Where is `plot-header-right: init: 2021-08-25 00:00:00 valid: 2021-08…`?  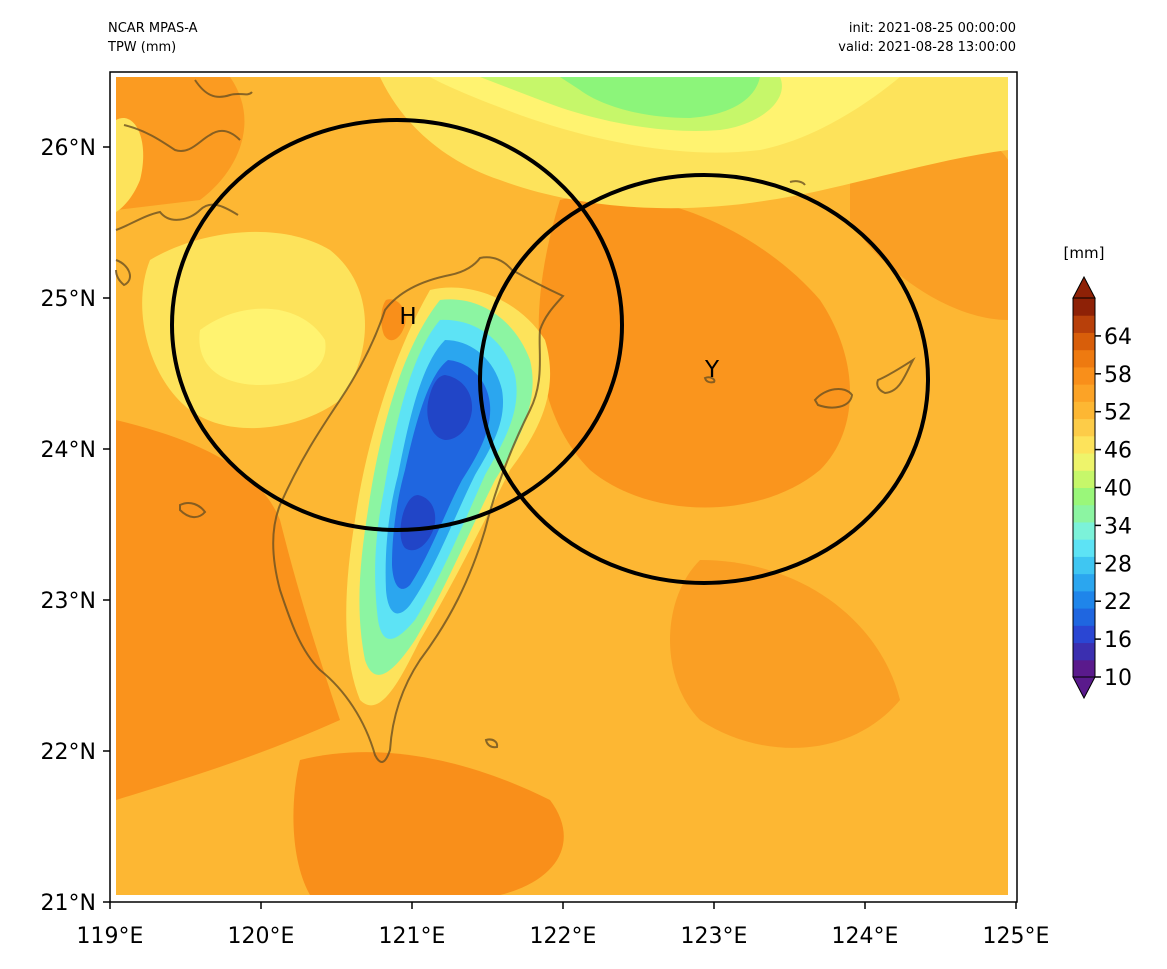 plot-header-right: init: 2021-08-25 00:00:00 valid: 2021-08… is located at coordinates (927, 38).